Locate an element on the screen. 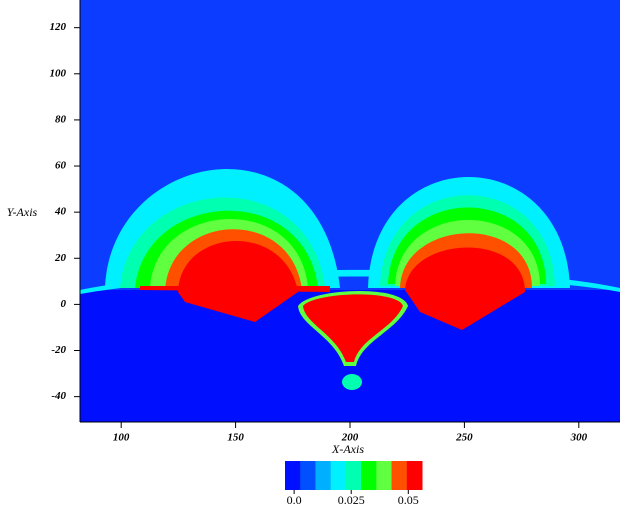 The image size is (621, 511). y-tick-label: -40 is located at coordinates (58, 396).